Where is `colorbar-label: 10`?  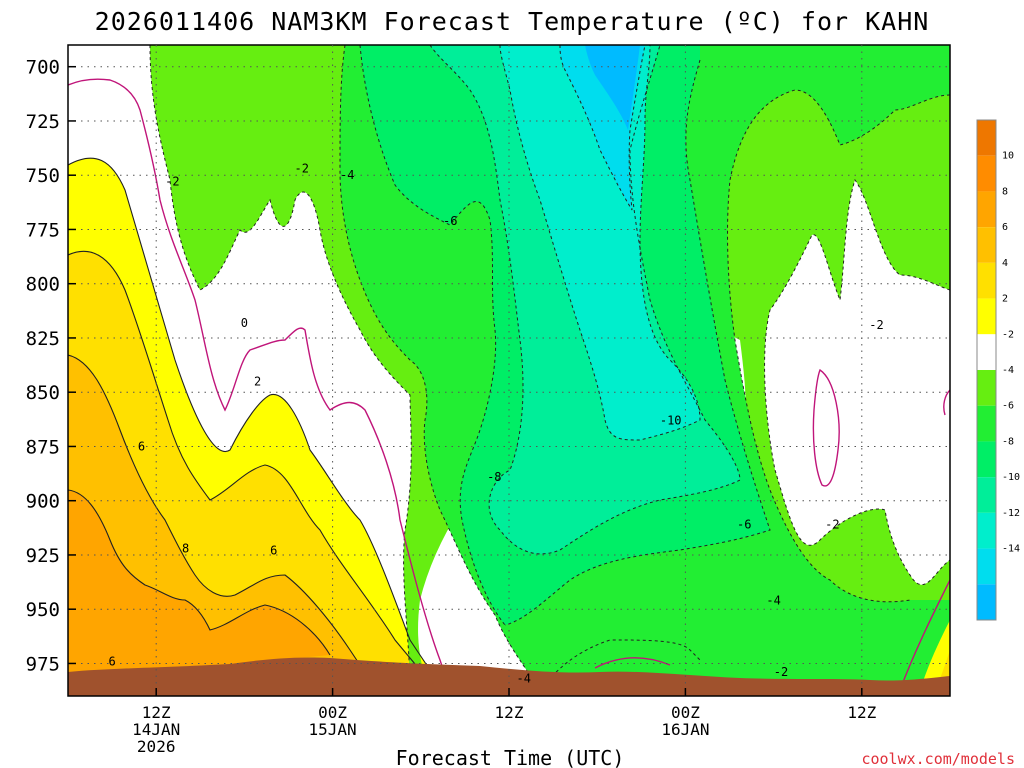 colorbar-label: 10 is located at coordinates (1008, 156).